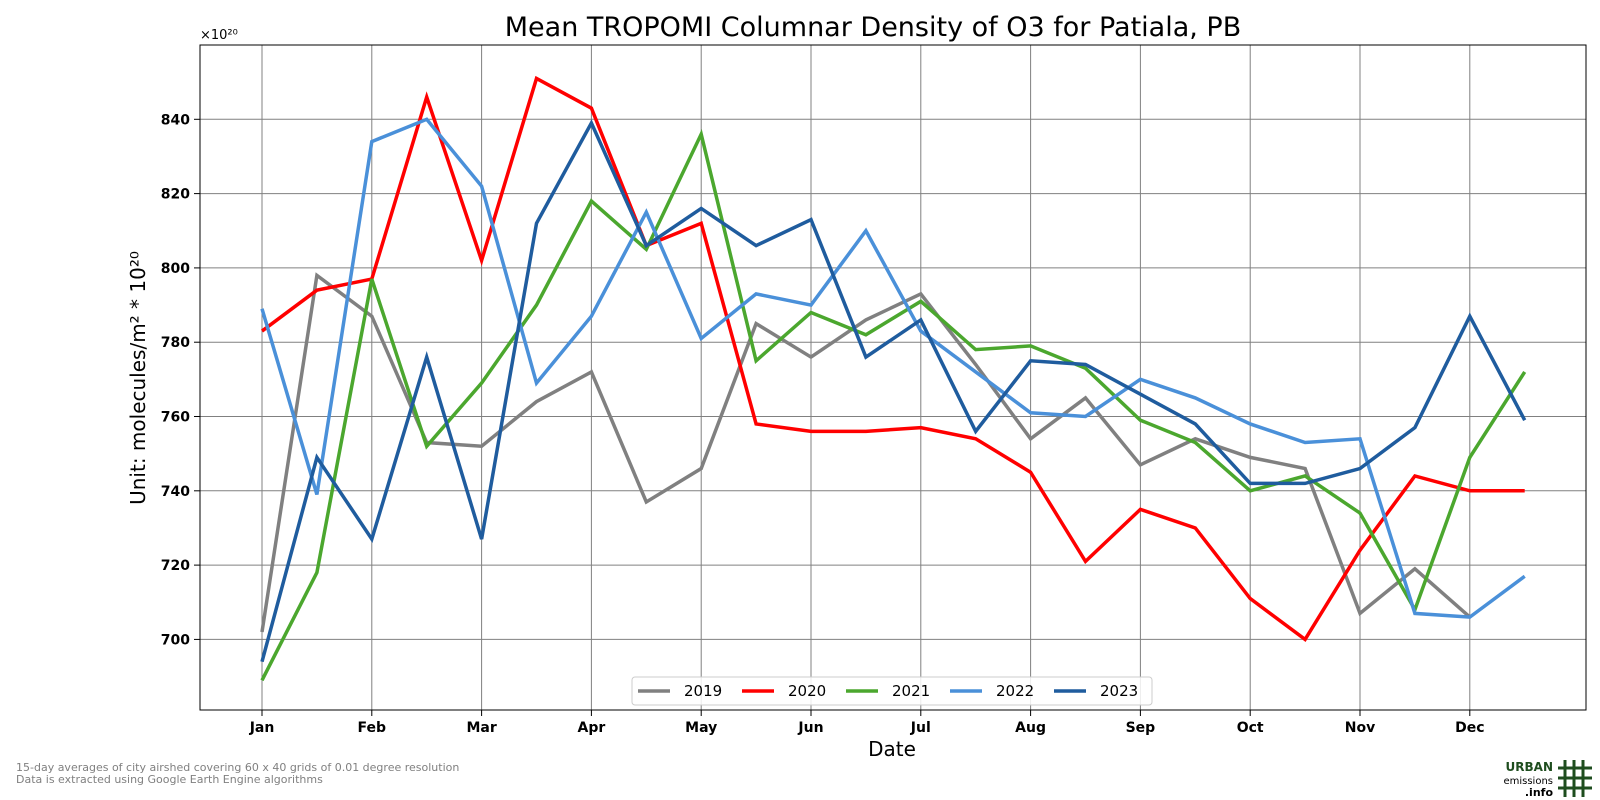 This screenshot has width=1600, height=800. Describe the element at coordinates (138, 378) in the screenshot. I see `y-axis-title: Unit: molecules/m² * 10²⁰` at that location.